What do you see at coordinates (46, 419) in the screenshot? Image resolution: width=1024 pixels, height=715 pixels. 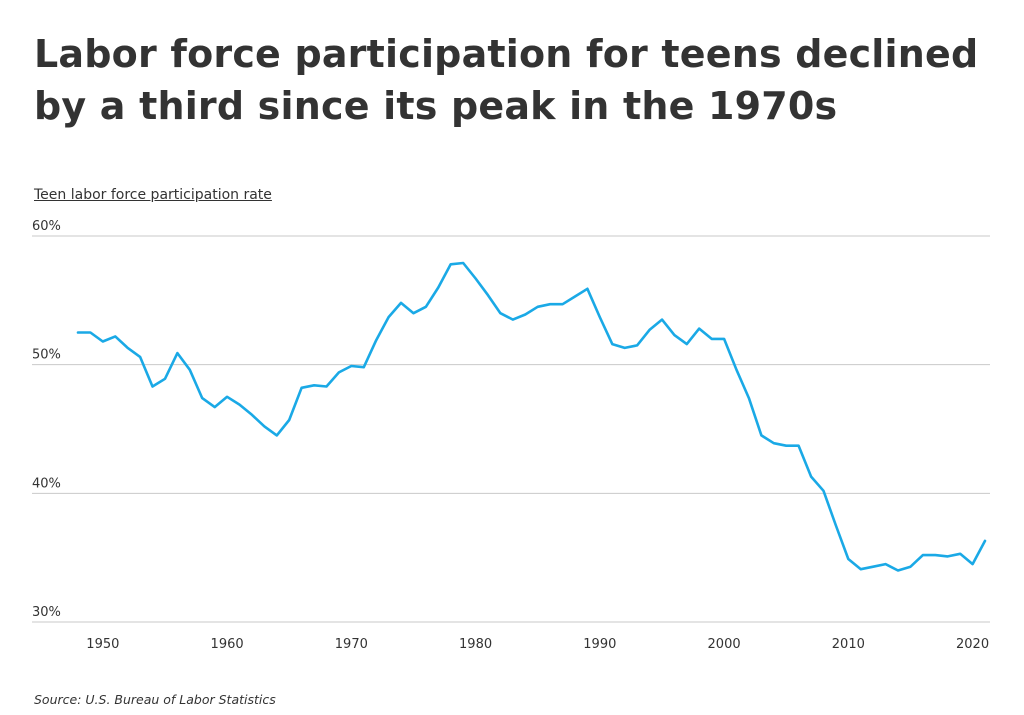 I see `y-tick-labels: 60% 50% 40% 30%` at bounding box center [46, 419].